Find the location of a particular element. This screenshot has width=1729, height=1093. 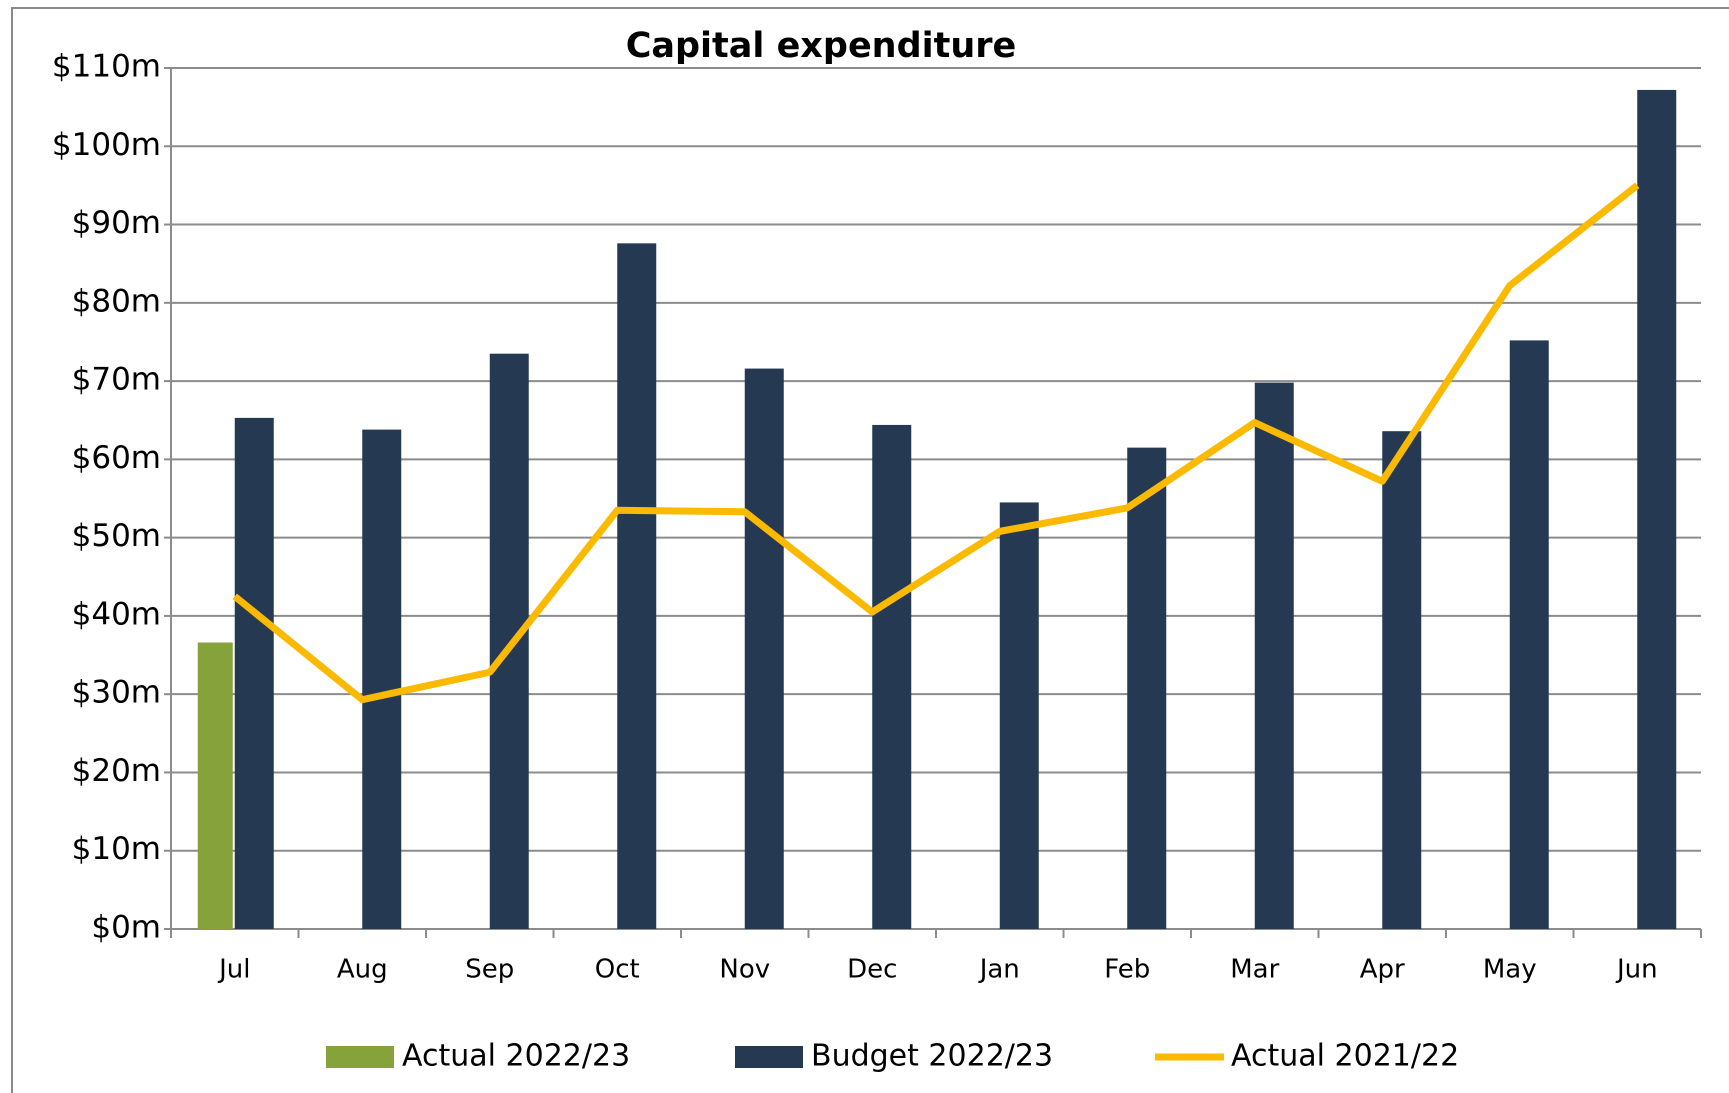

x-tick-label: Oct is located at coordinates (617, 970).